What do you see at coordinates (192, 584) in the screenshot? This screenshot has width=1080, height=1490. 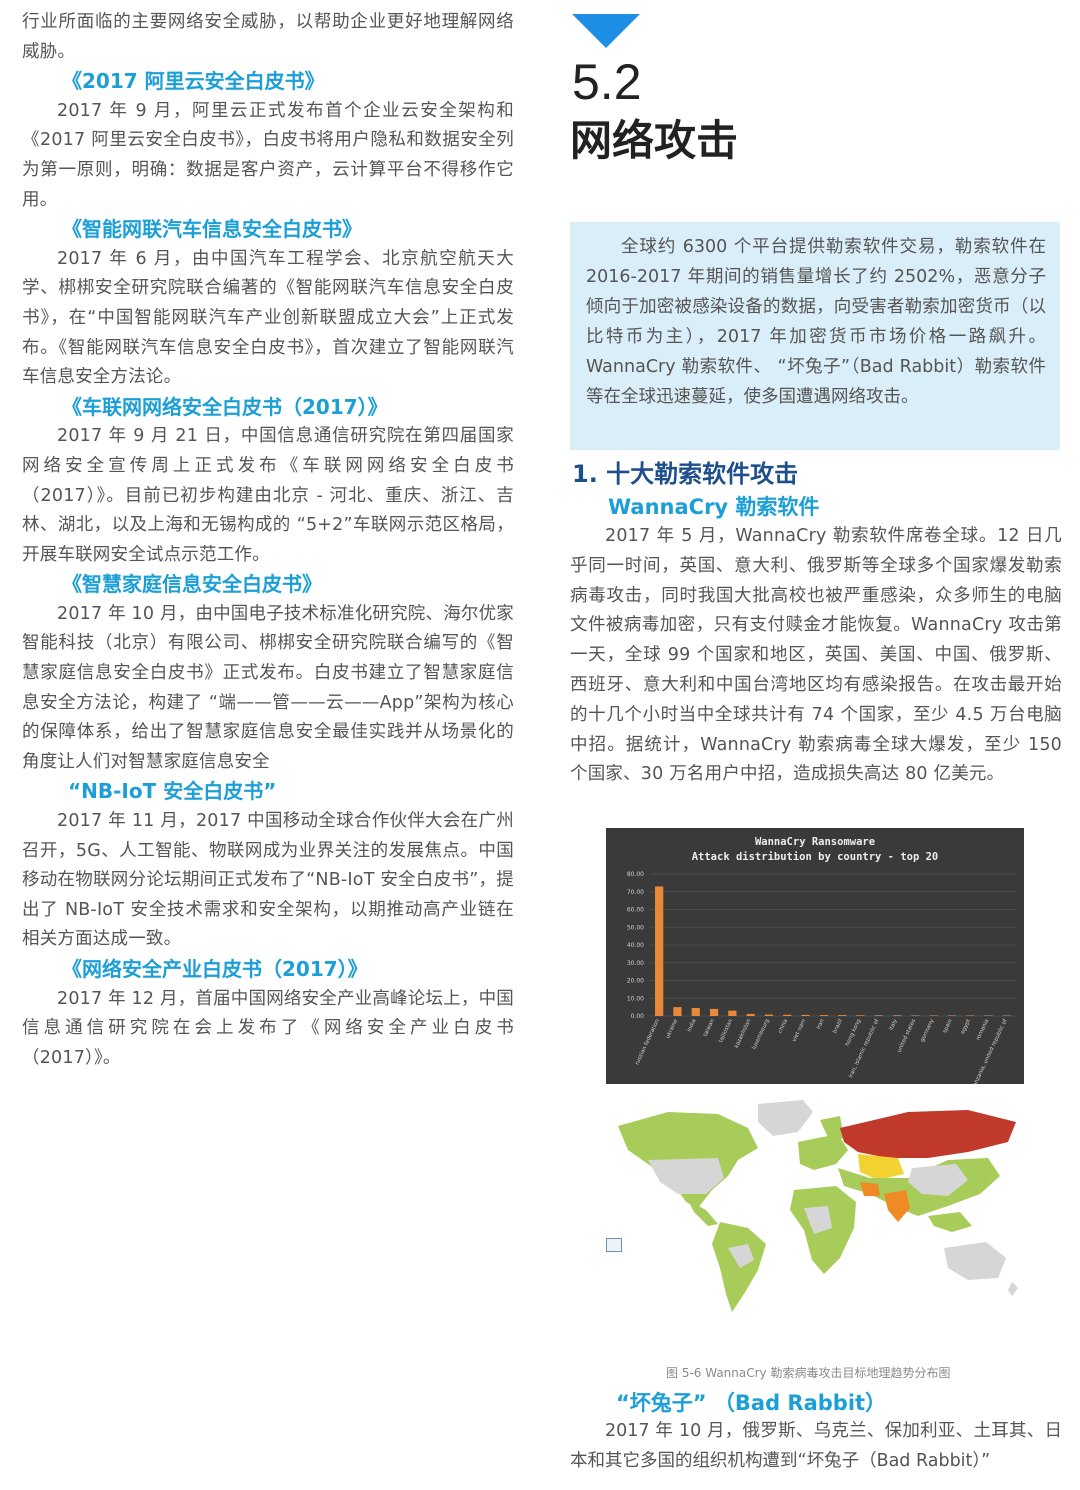 I see `book-title: 《智慧家庭信息安全白皮书》` at bounding box center [192, 584].